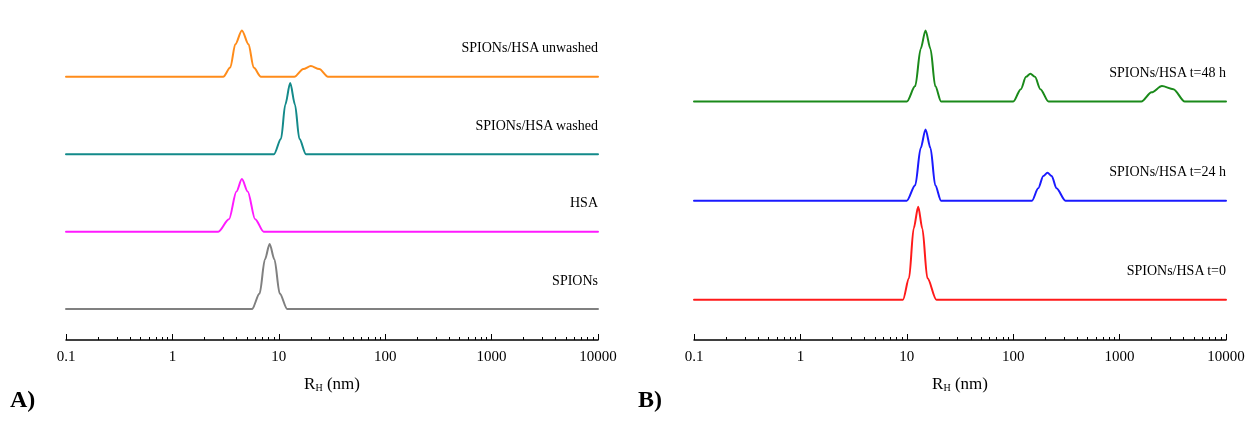 The height and width of the screenshot is (423, 1256). What do you see at coordinates (584, 203) in the screenshot?
I see `series-label: HSA` at bounding box center [584, 203].